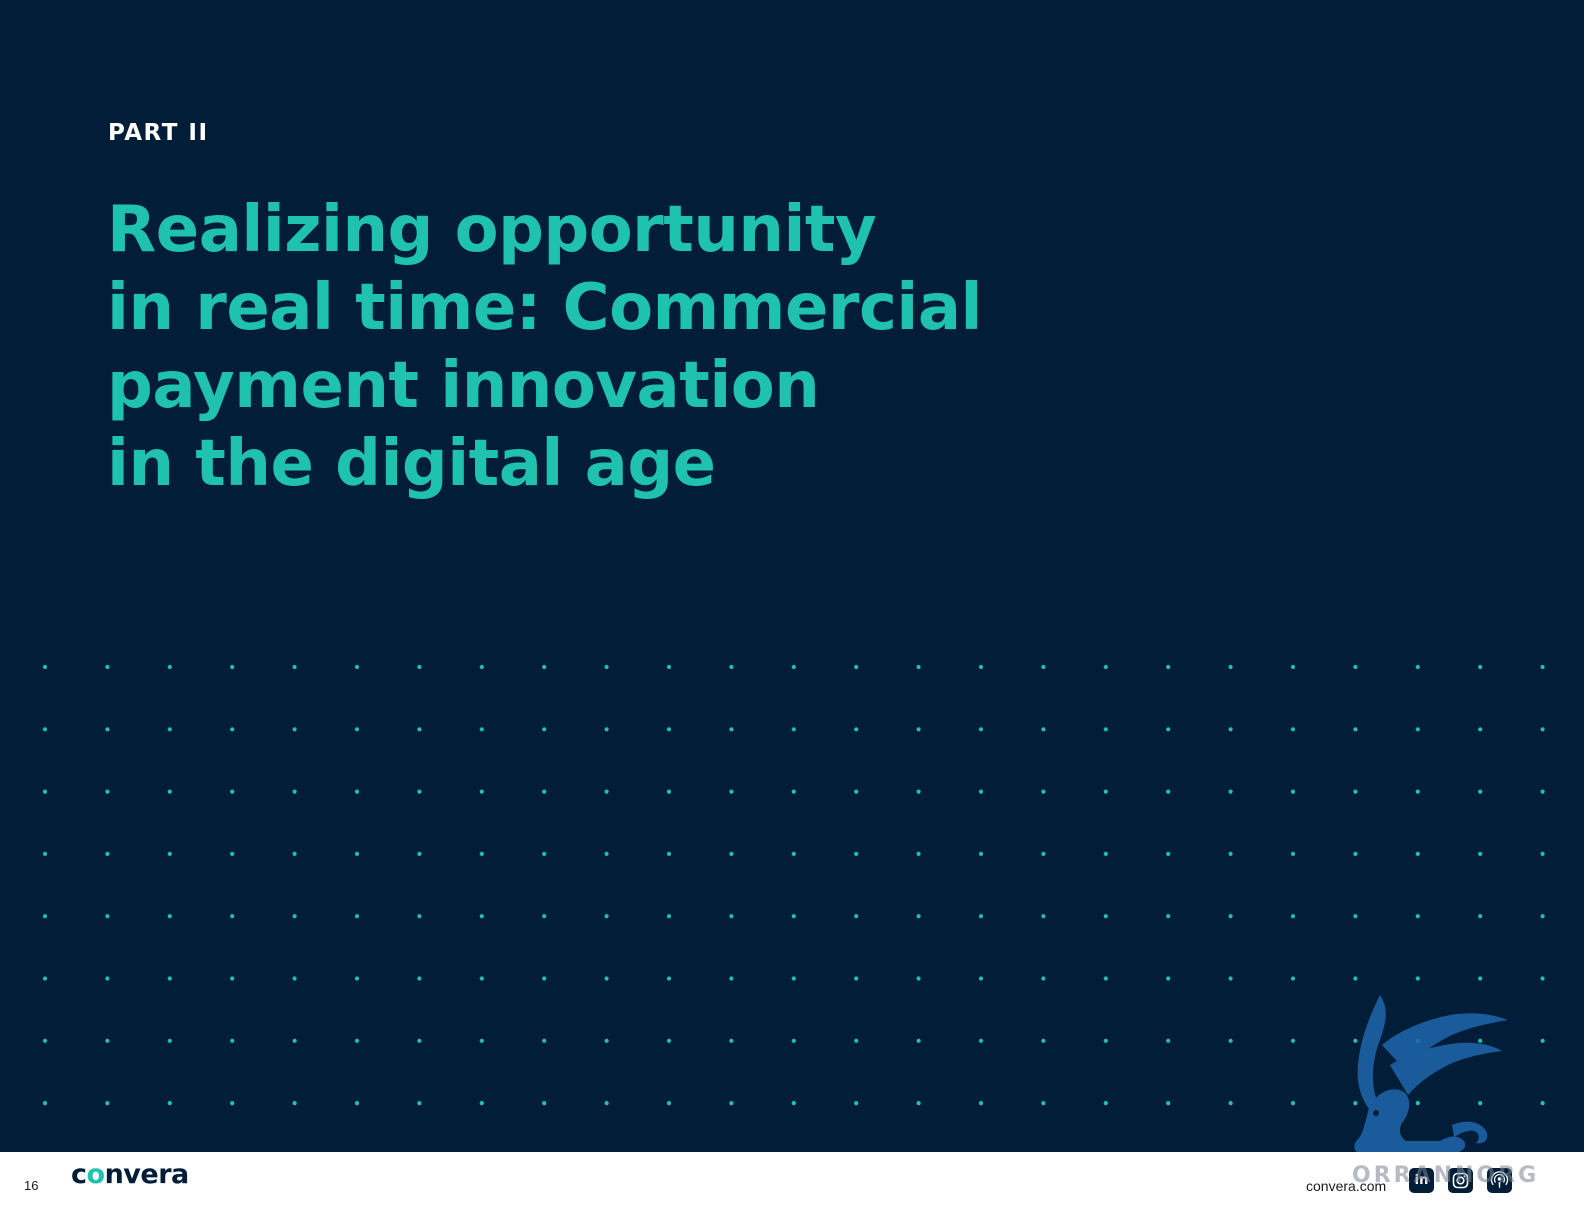 The width and height of the screenshot is (1584, 1224). What do you see at coordinates (96, 1174) in the screenshot?
I see `logo-text-accent: o` at bounding box center [96, 1174].